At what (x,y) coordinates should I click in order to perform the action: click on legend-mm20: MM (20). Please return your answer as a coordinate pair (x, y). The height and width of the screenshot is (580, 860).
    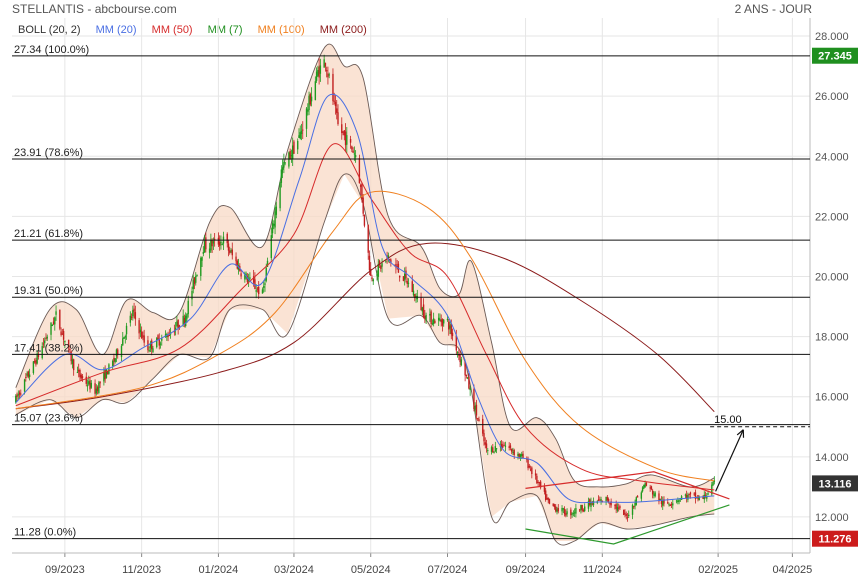
    Looking at the image, I should click on (116, 30).